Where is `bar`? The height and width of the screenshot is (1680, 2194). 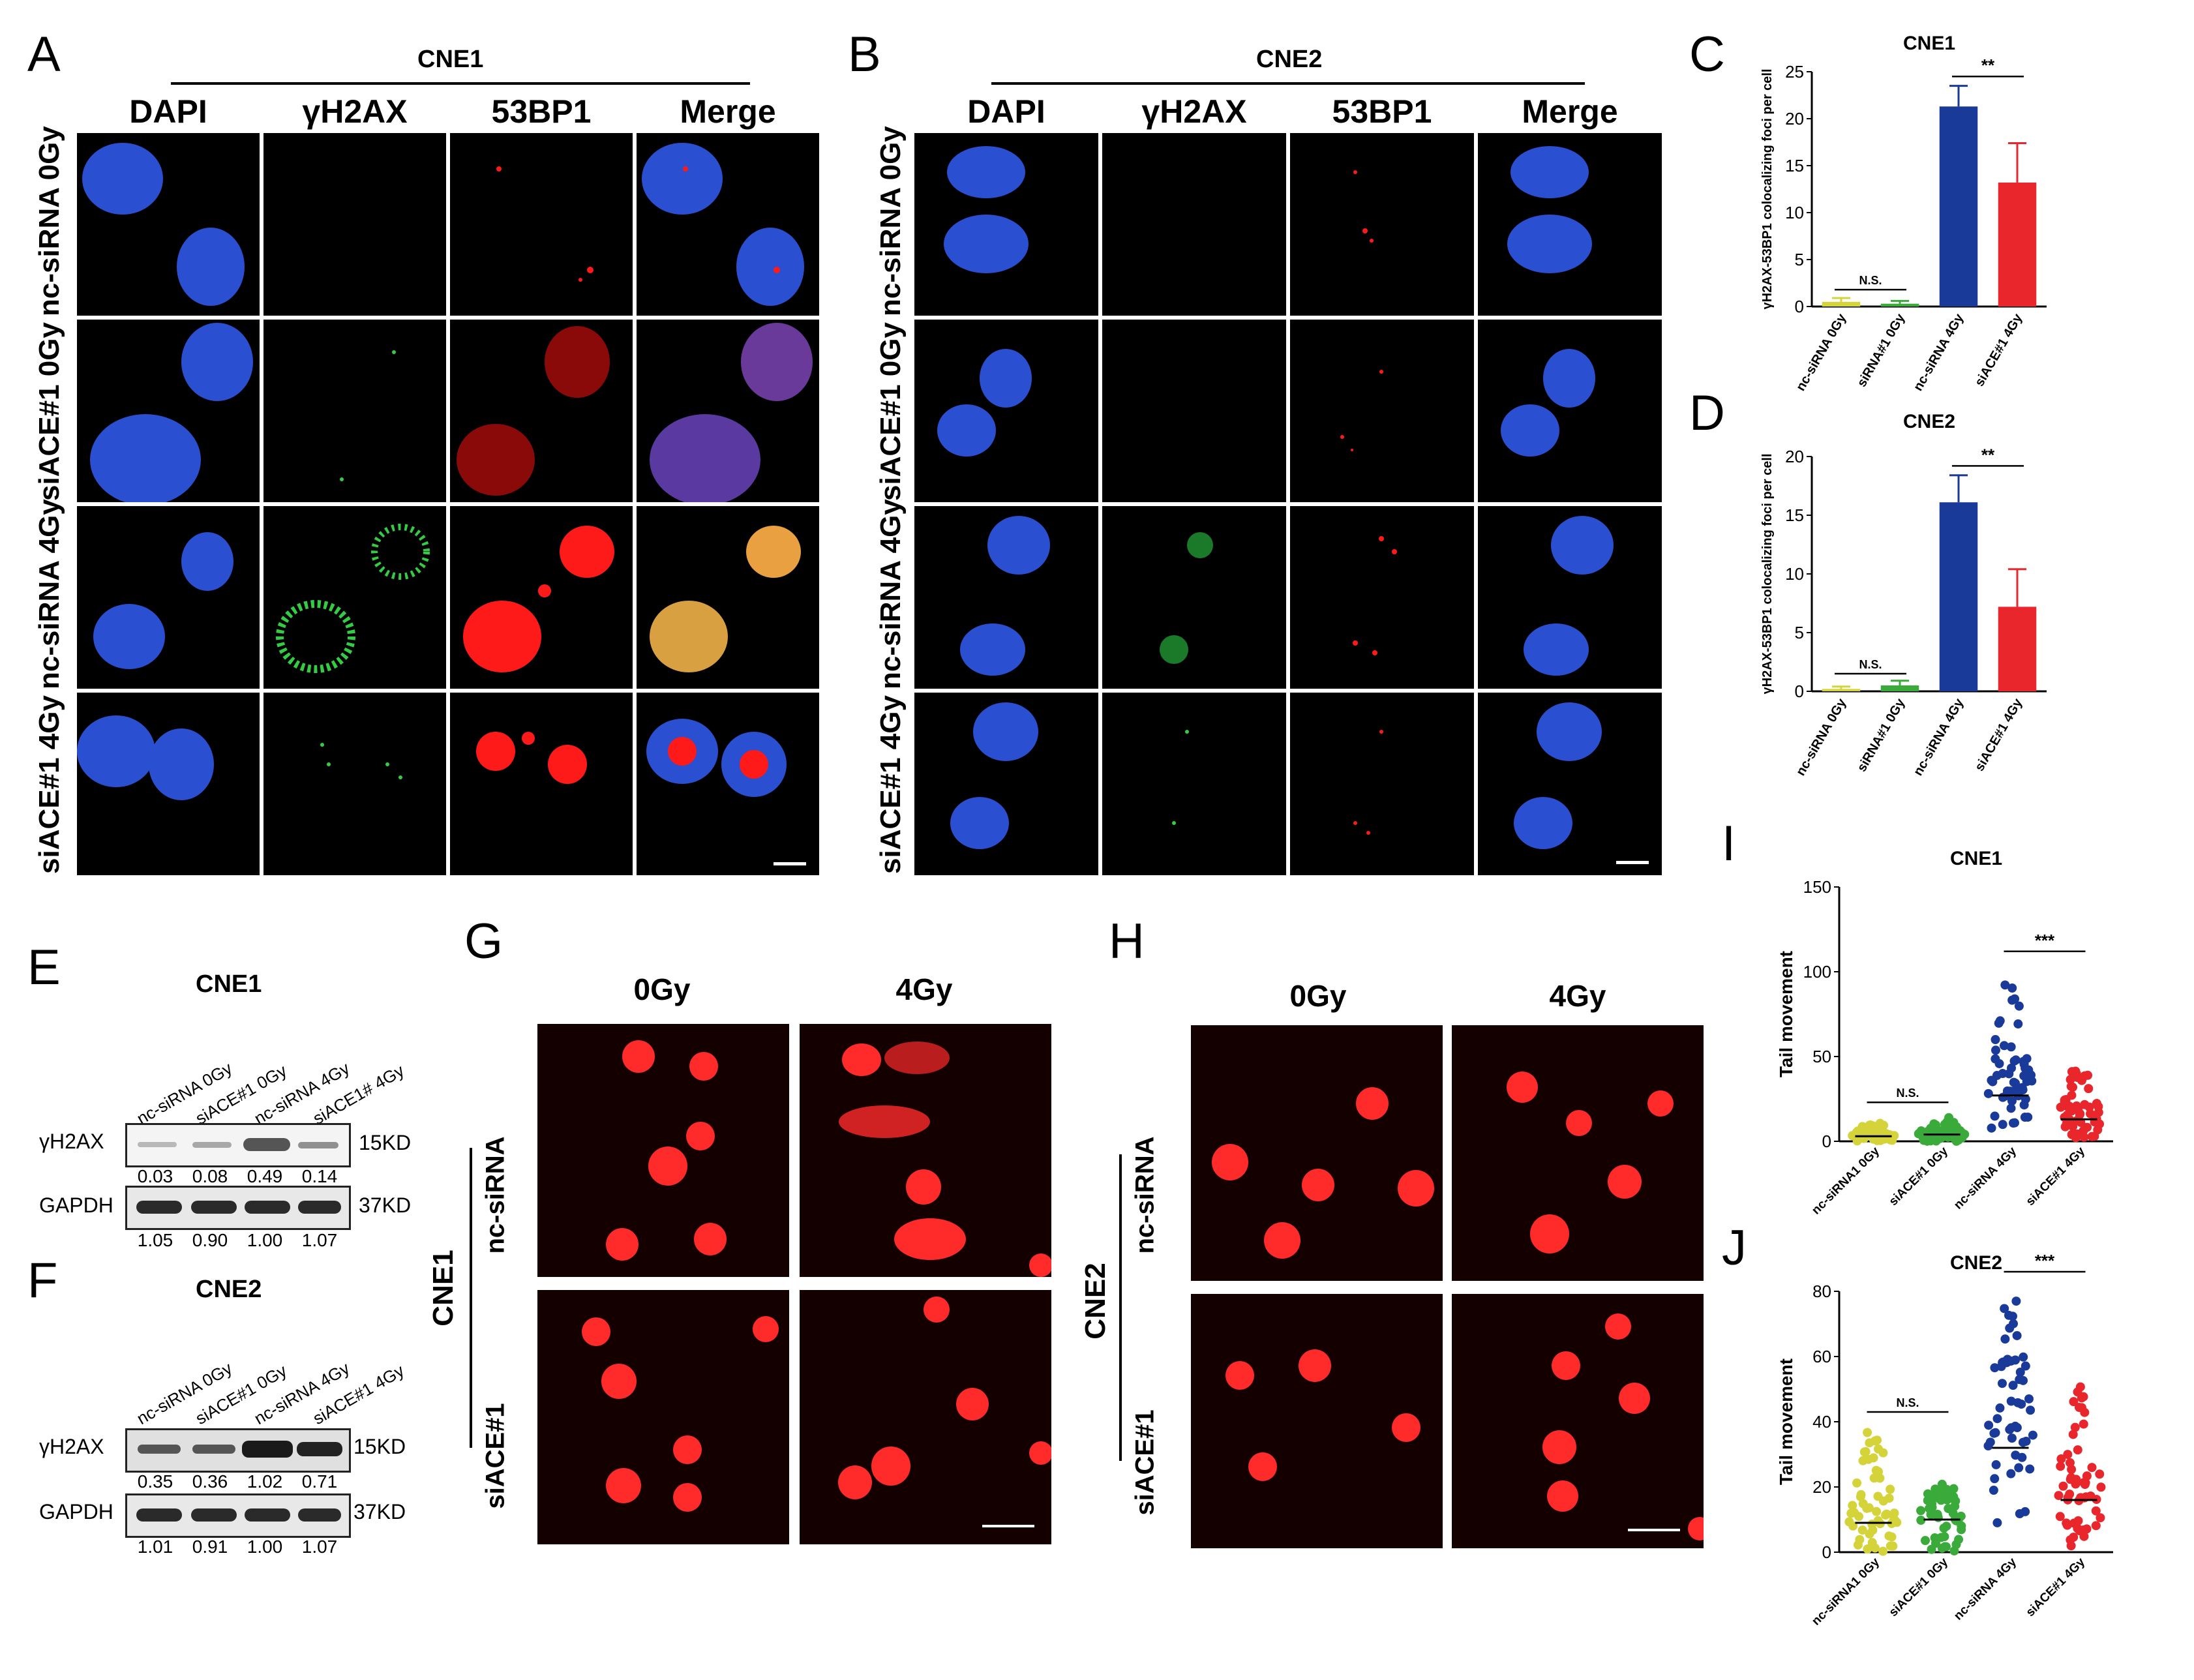 bar is located at coordinates (2017, 649).